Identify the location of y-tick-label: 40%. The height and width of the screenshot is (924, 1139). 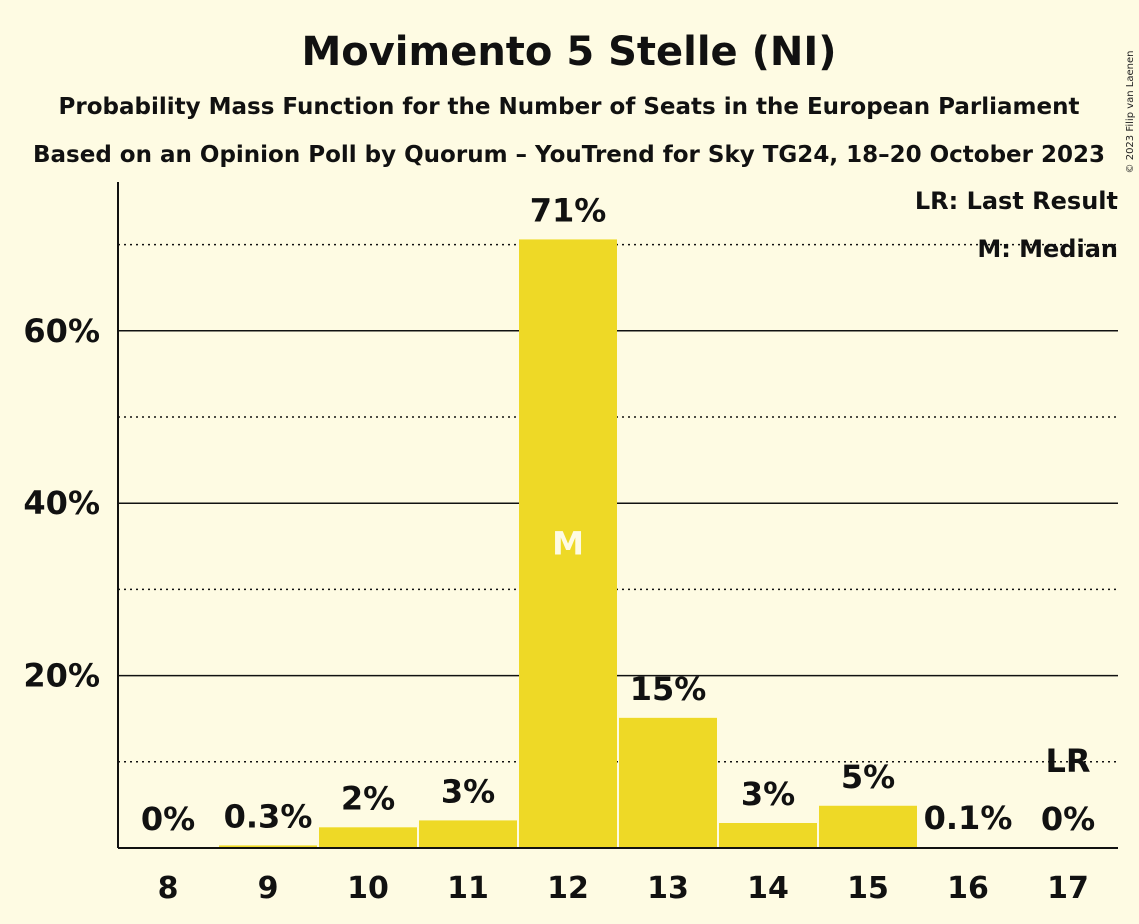
(61, 503).